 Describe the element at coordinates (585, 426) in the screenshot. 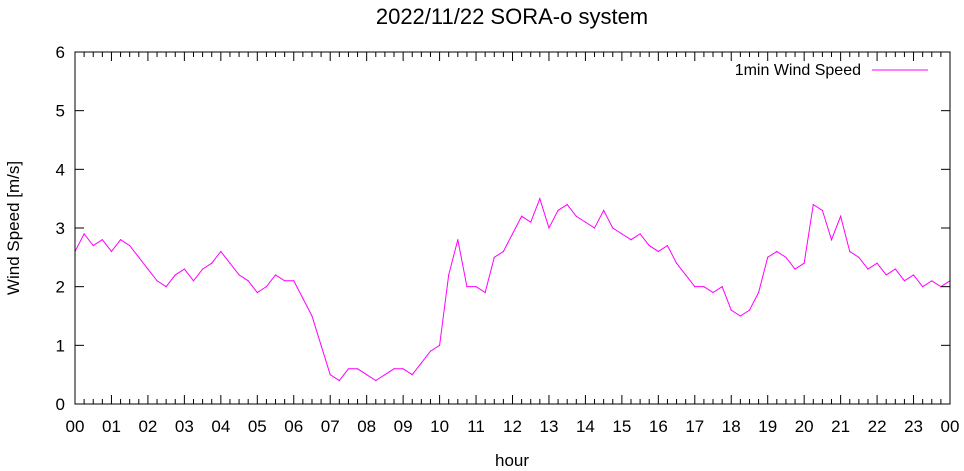

I see `x-tick-label: 14` at that location.